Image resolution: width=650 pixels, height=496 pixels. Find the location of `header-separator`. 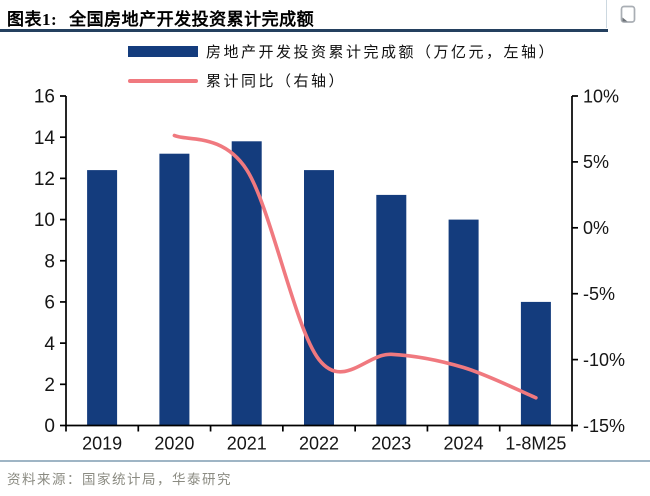

header-separator is located at coordinates (606, 14).